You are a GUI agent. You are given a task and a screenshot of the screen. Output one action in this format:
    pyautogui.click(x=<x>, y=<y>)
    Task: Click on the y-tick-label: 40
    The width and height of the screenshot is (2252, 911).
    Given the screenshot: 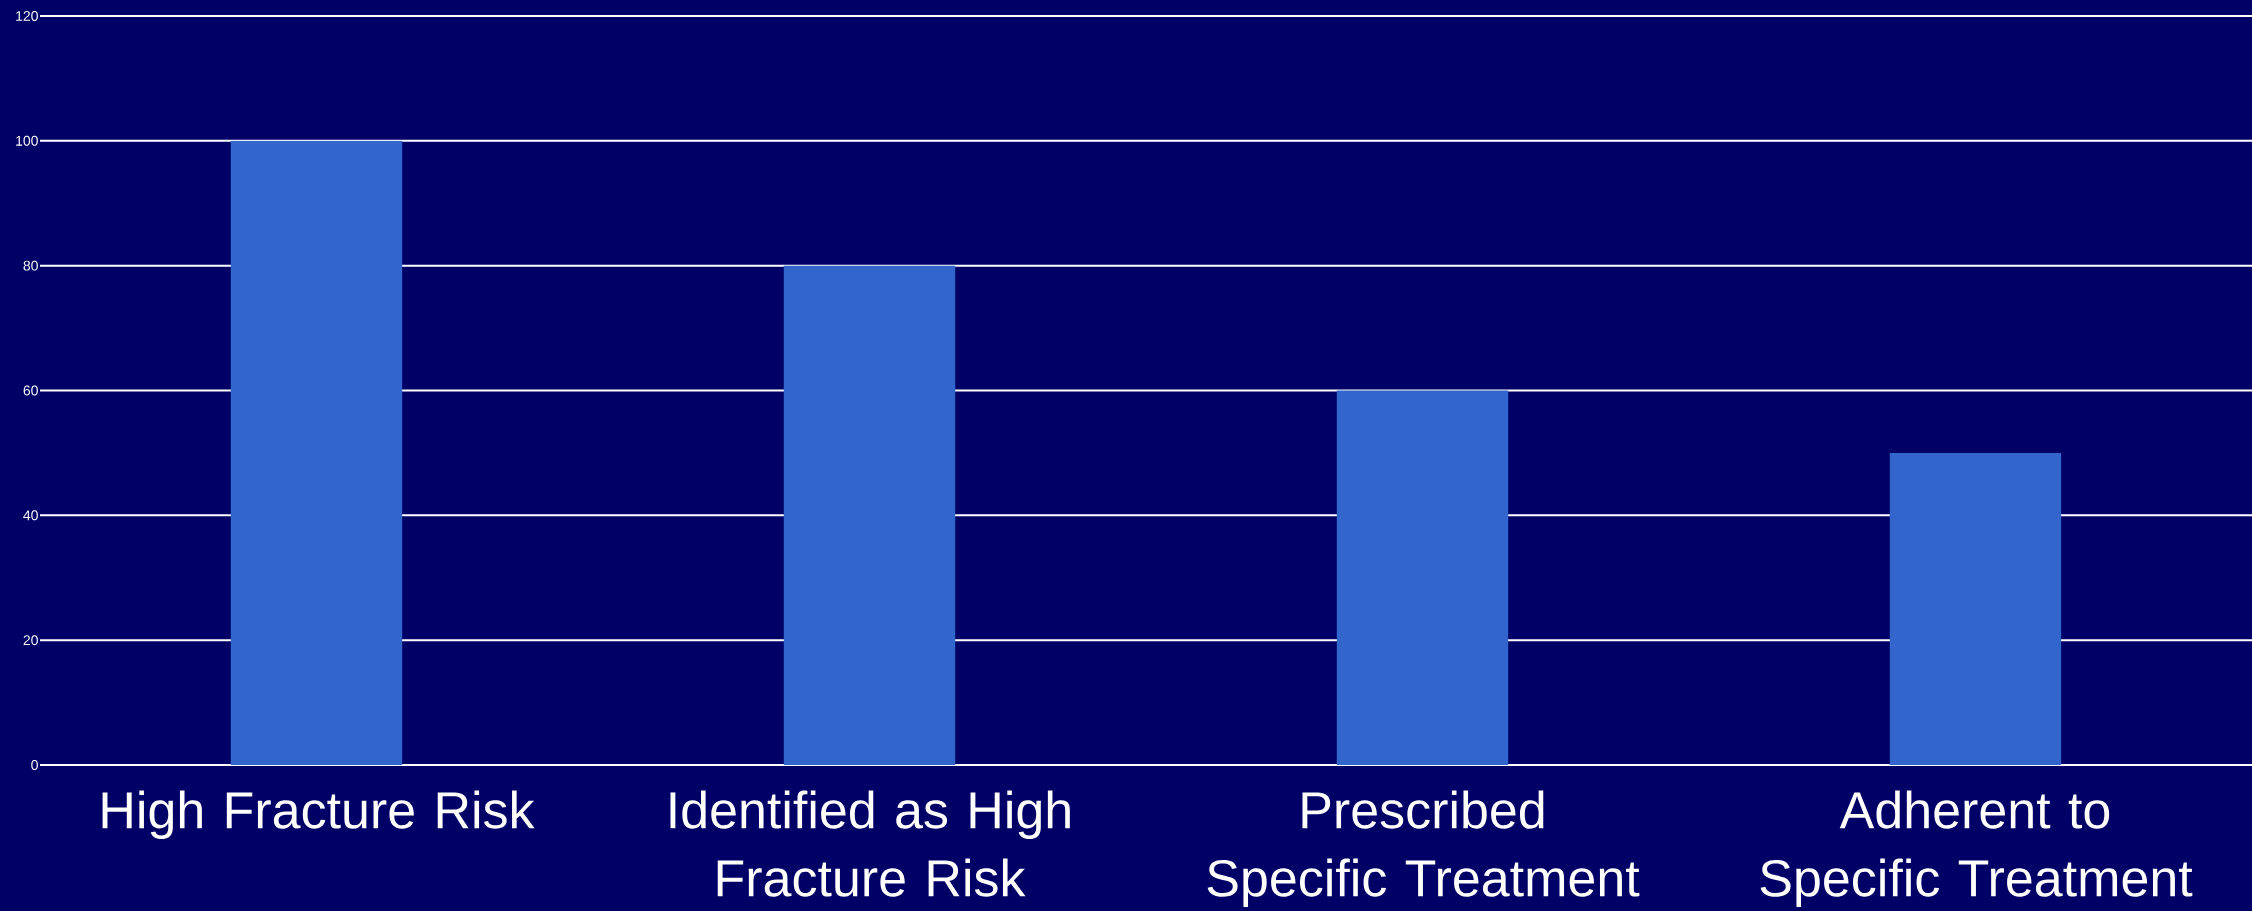 What is the action you would take?
    pyautogui.click(x=30, y=515)
    